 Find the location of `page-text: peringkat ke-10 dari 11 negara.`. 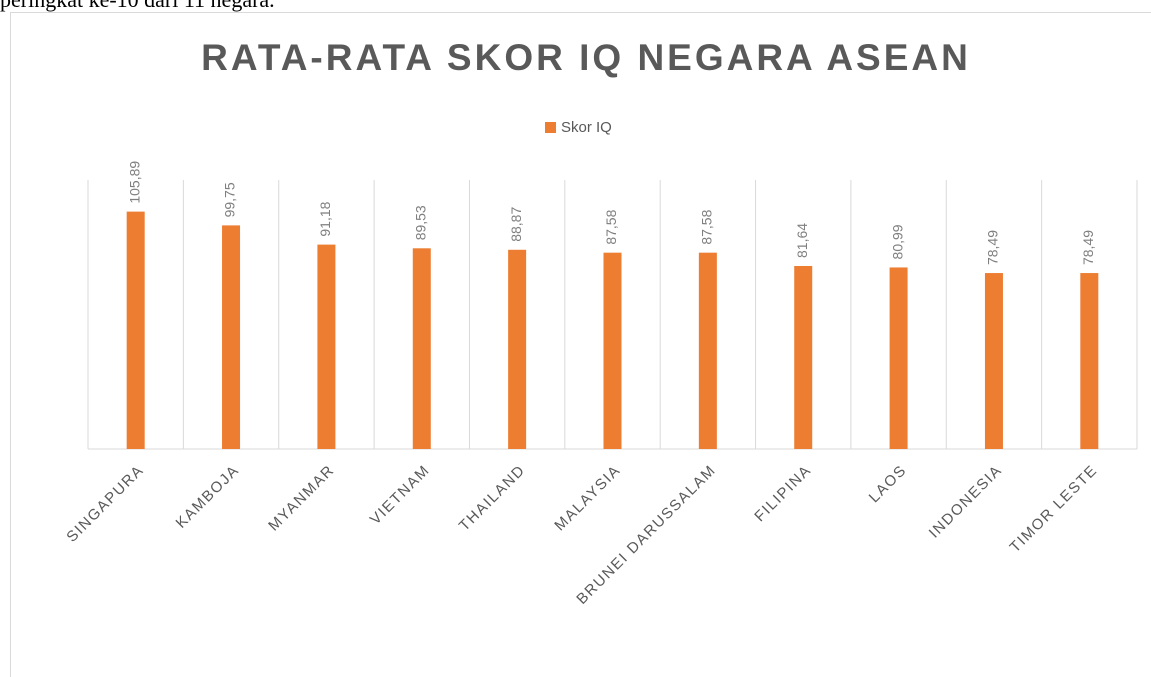

page-text: peringkat ke-10 dari 11 negara. is located at coordinates (137, 6).